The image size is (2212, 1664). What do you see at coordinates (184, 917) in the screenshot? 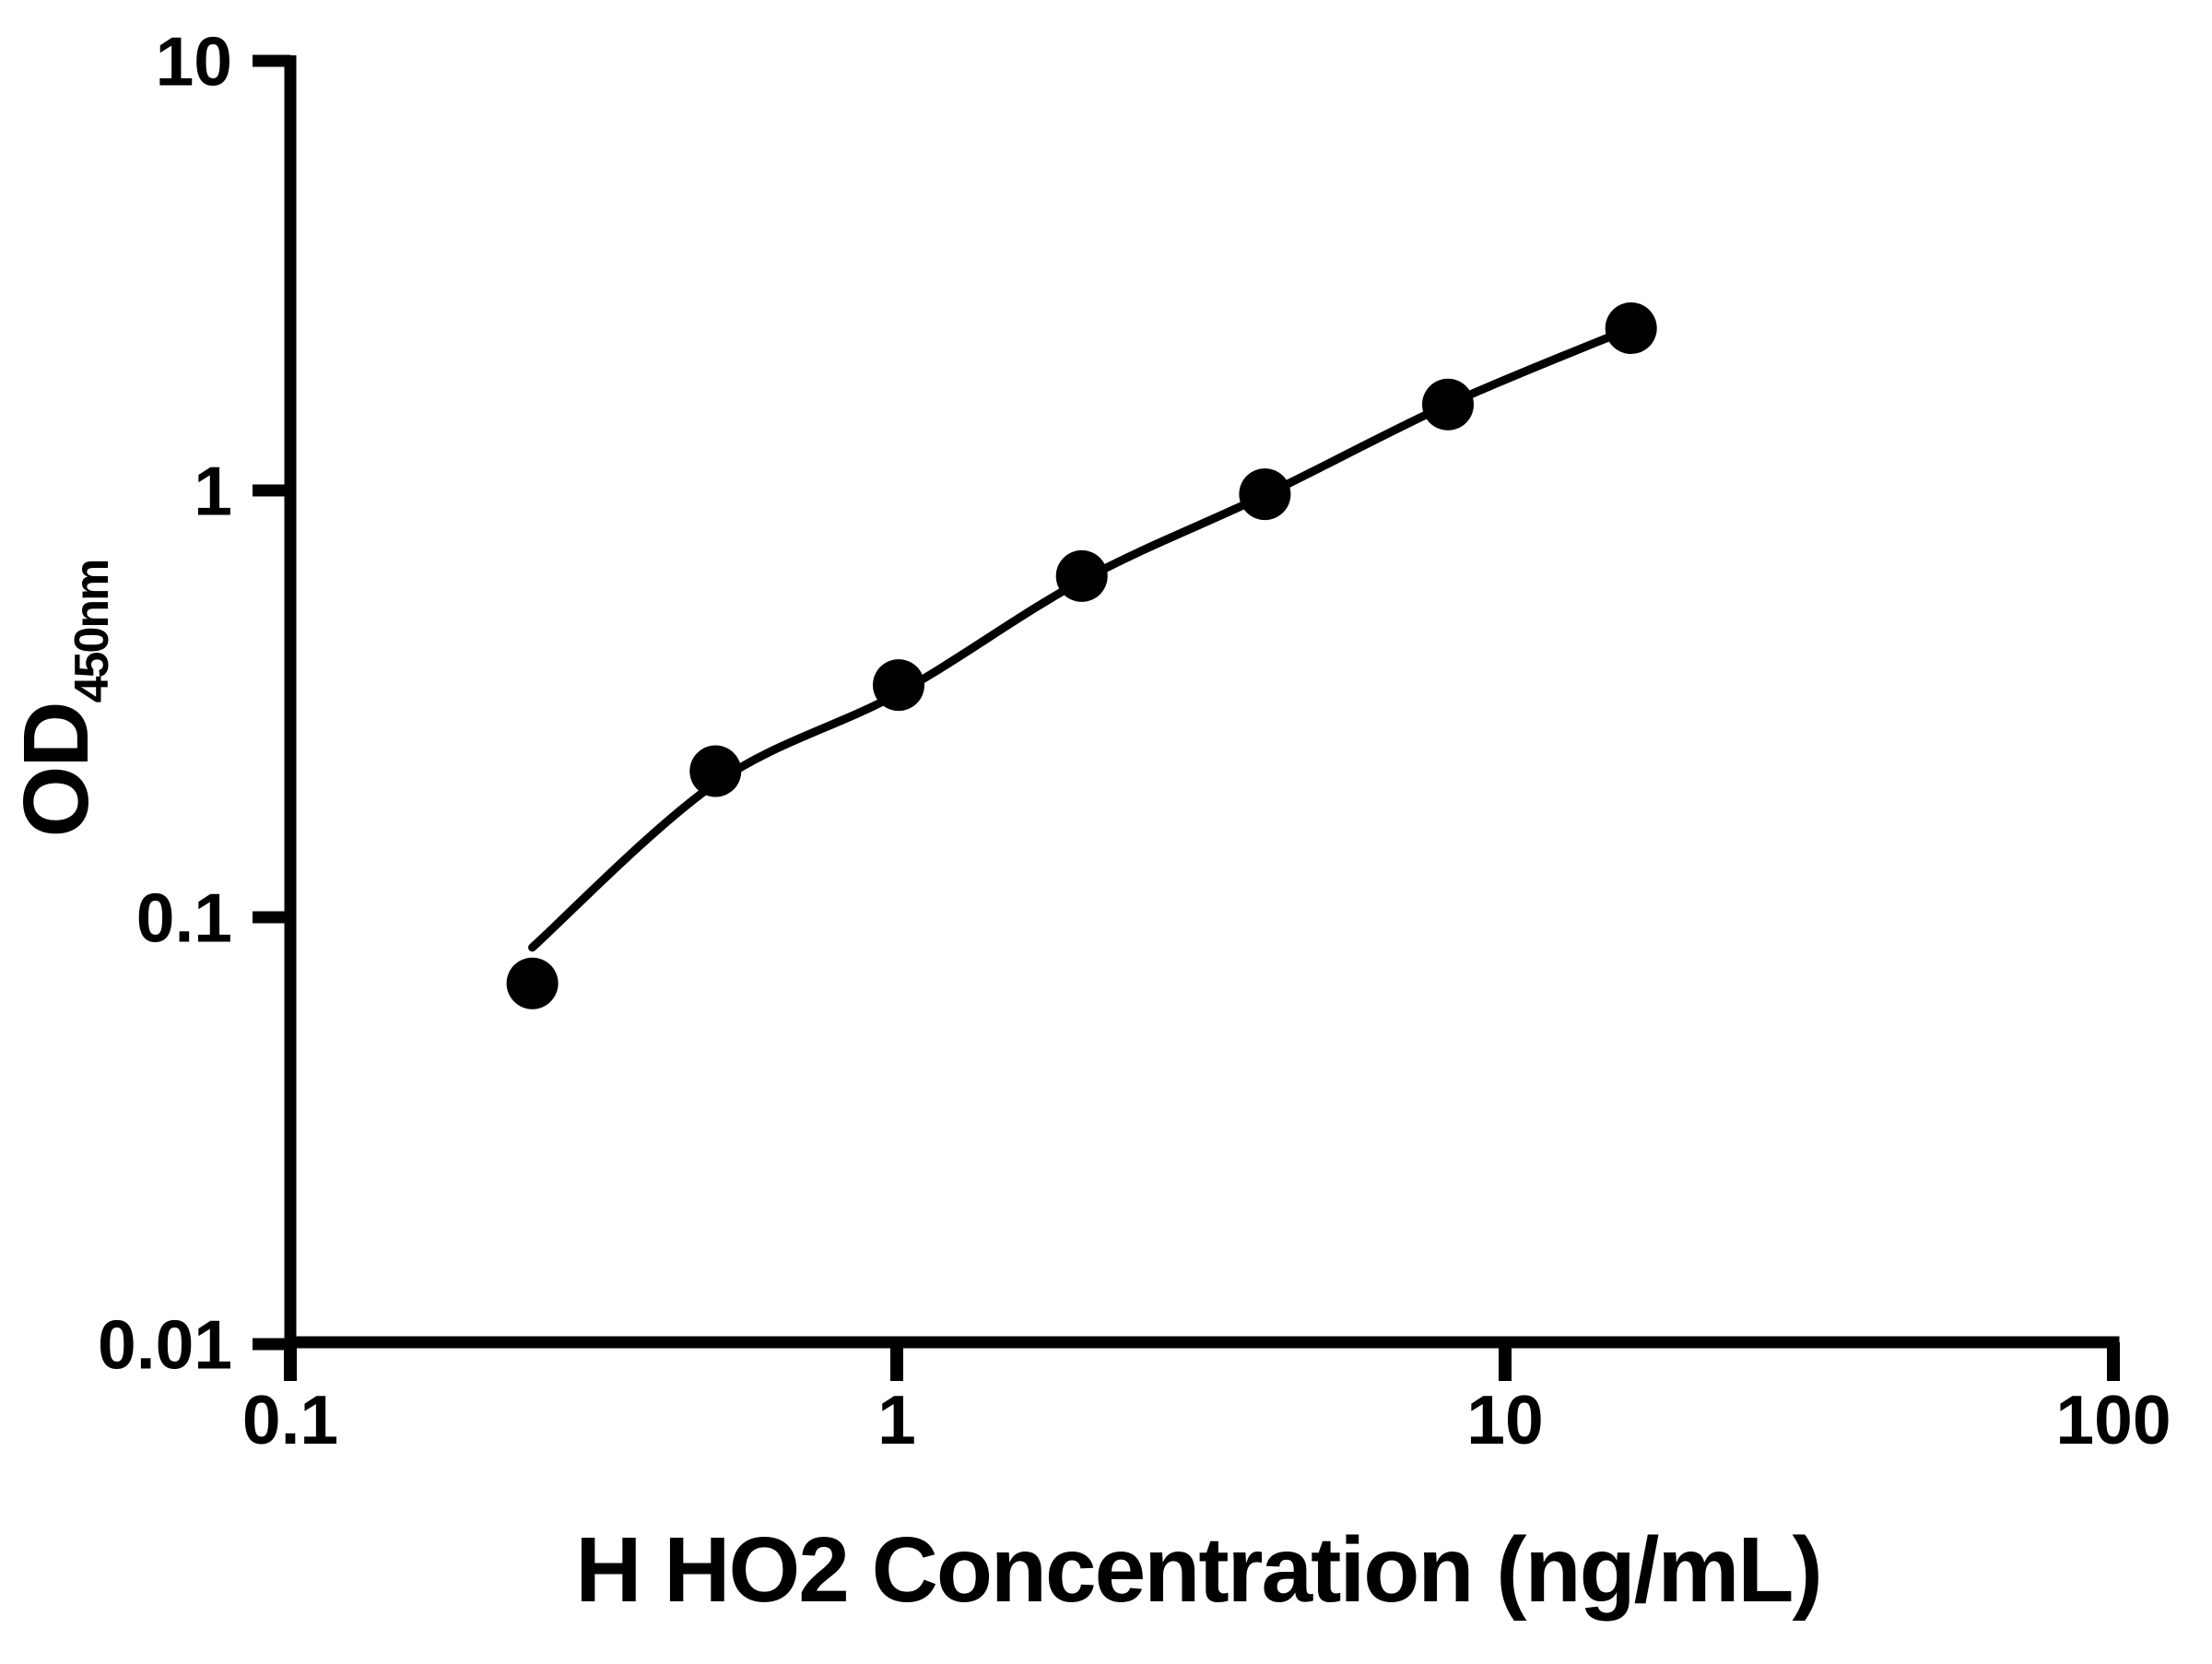
I see `y-tick-label-0.1: 0.1` at bounding box center [184, 917].